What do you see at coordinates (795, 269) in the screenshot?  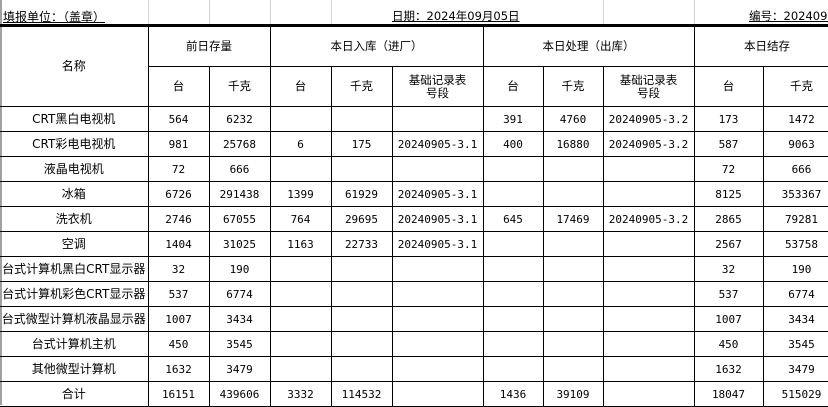 I see `cell-close-kg: 190` at bounding box center [795, 269].